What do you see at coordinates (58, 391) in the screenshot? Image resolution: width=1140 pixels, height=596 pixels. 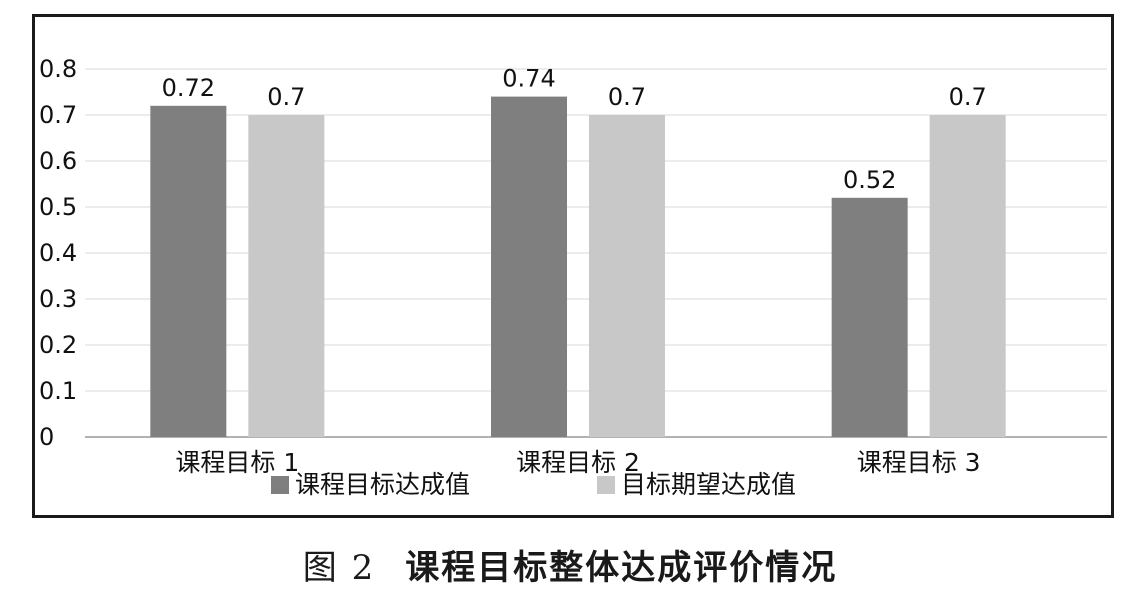 I see `y-tick-label: 0.1` at bounding box center [58, 391].